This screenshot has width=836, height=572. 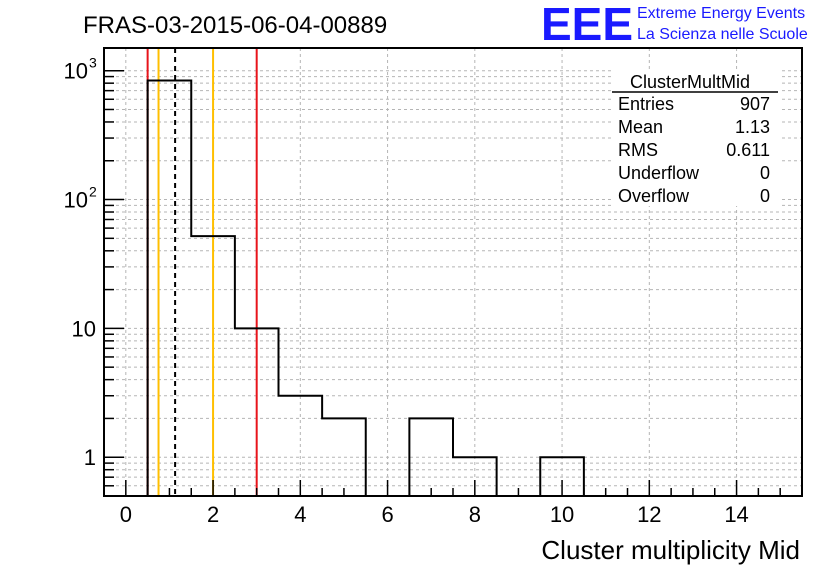 I want to click on y-tick-exponent: 3, so click(x=93, y=63).